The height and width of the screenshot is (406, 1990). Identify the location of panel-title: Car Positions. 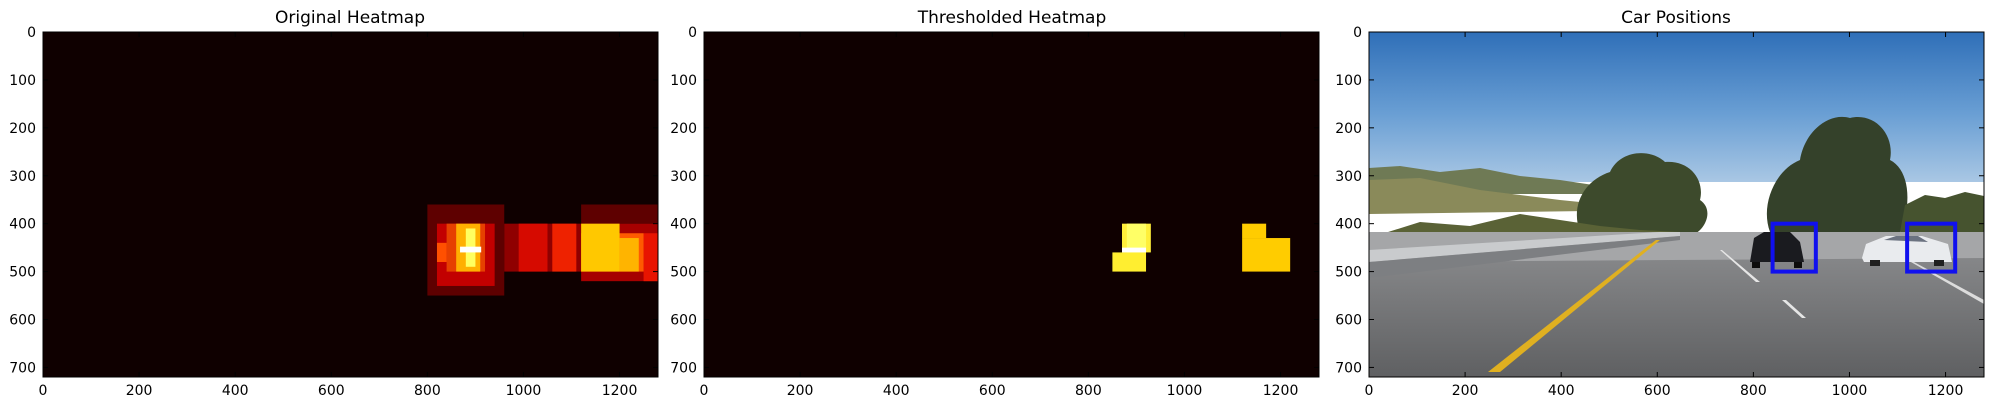
(1676, 18).